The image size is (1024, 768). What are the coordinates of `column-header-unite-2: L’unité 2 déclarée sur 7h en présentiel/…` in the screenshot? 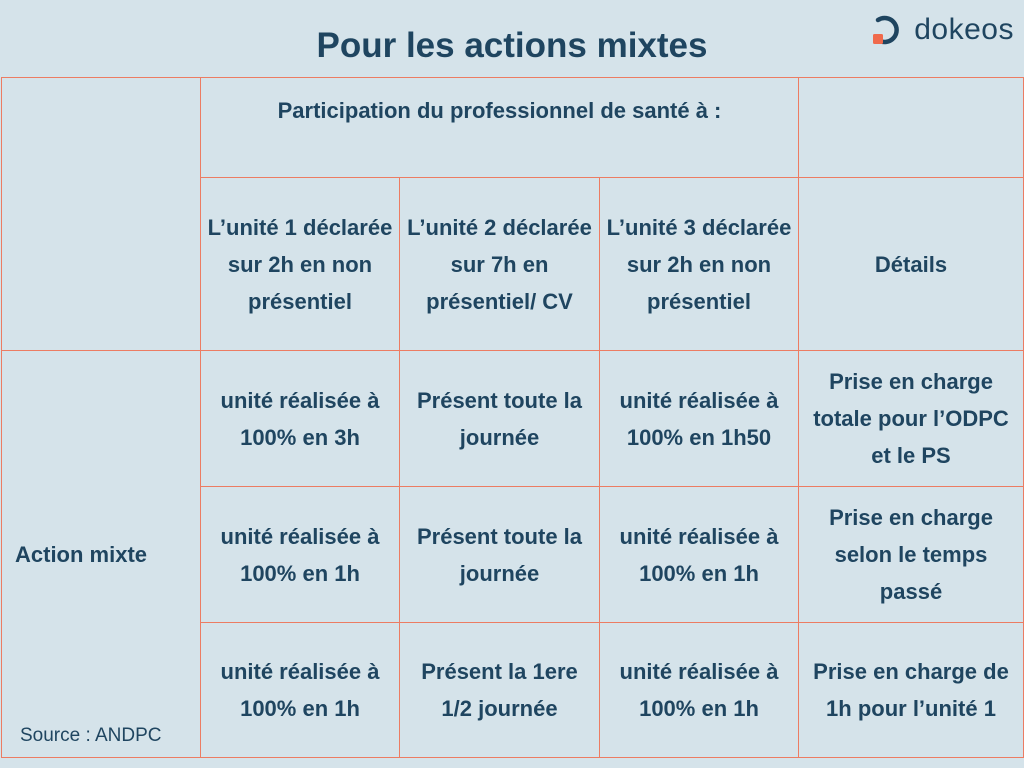 It's located at (499, 264).